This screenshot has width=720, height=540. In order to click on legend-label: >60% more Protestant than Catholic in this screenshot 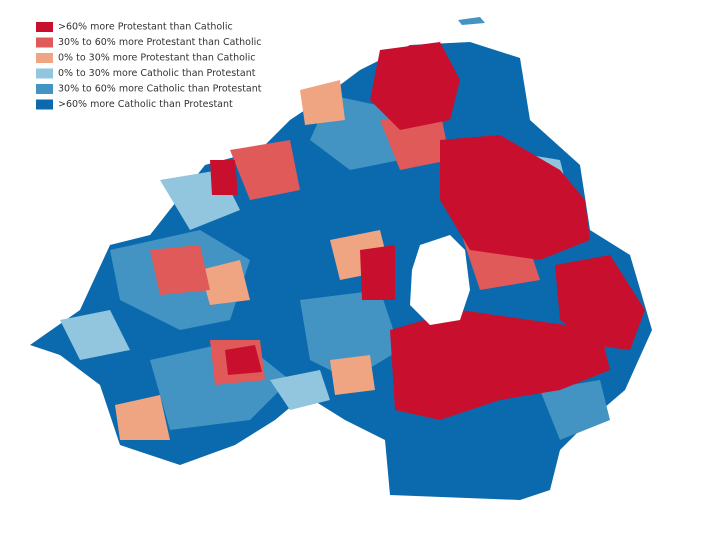, I will do `click(145, 27)`.